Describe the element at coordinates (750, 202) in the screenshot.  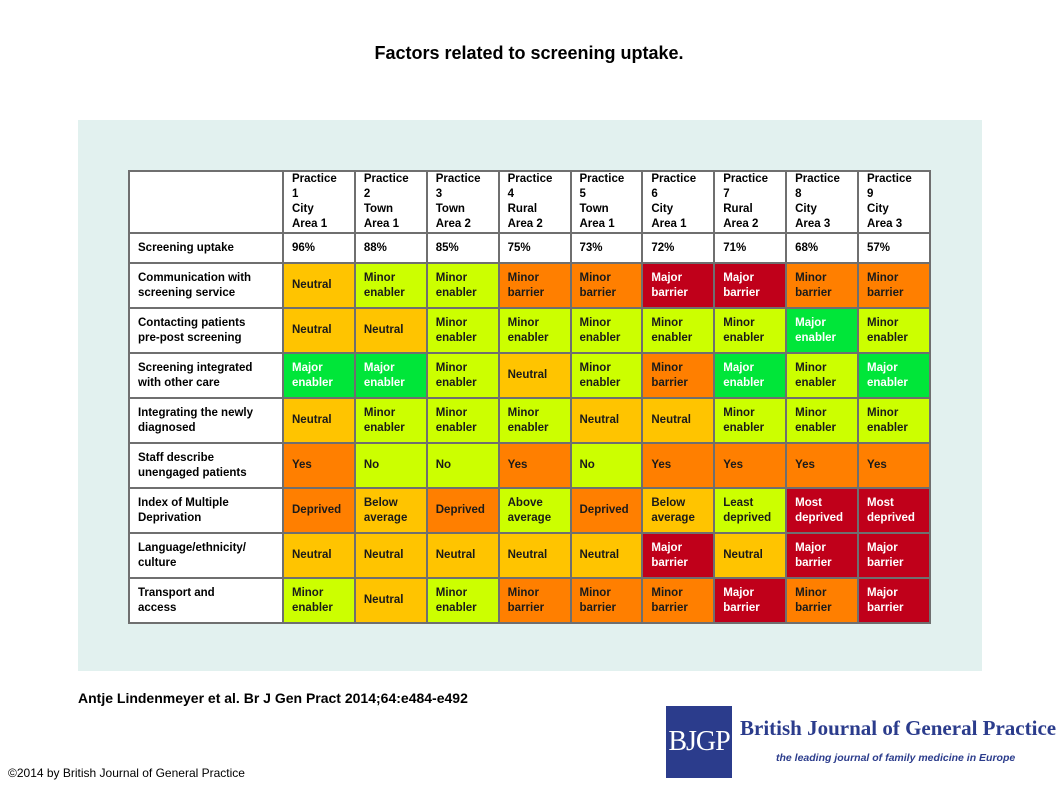
I see `practice-header-7: Practice 7 Rural Area 2` at that location.